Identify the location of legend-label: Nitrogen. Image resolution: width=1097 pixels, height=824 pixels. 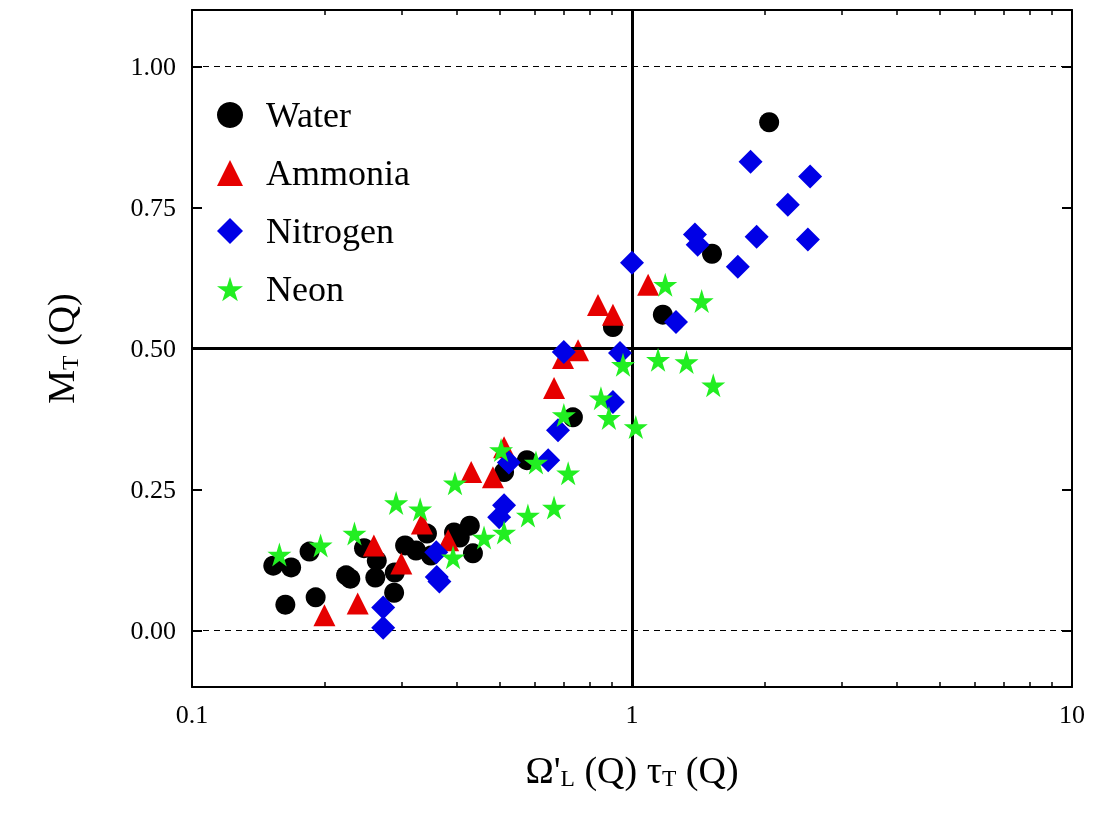
(330, 231).